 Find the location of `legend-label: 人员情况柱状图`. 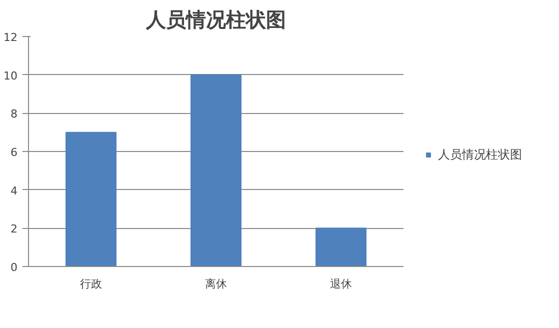

legend-label: 人员情况柱状图 is located at coordinates (480, 154).